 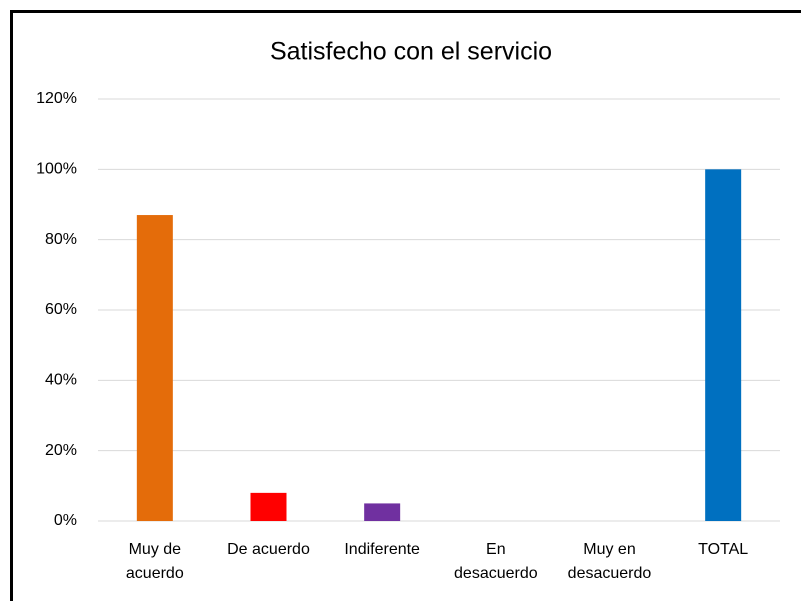 What do you see at coordinates (61, 380) in the screenshot?
I see `y-tick-label: 40%` at bounding box center [61, 380].